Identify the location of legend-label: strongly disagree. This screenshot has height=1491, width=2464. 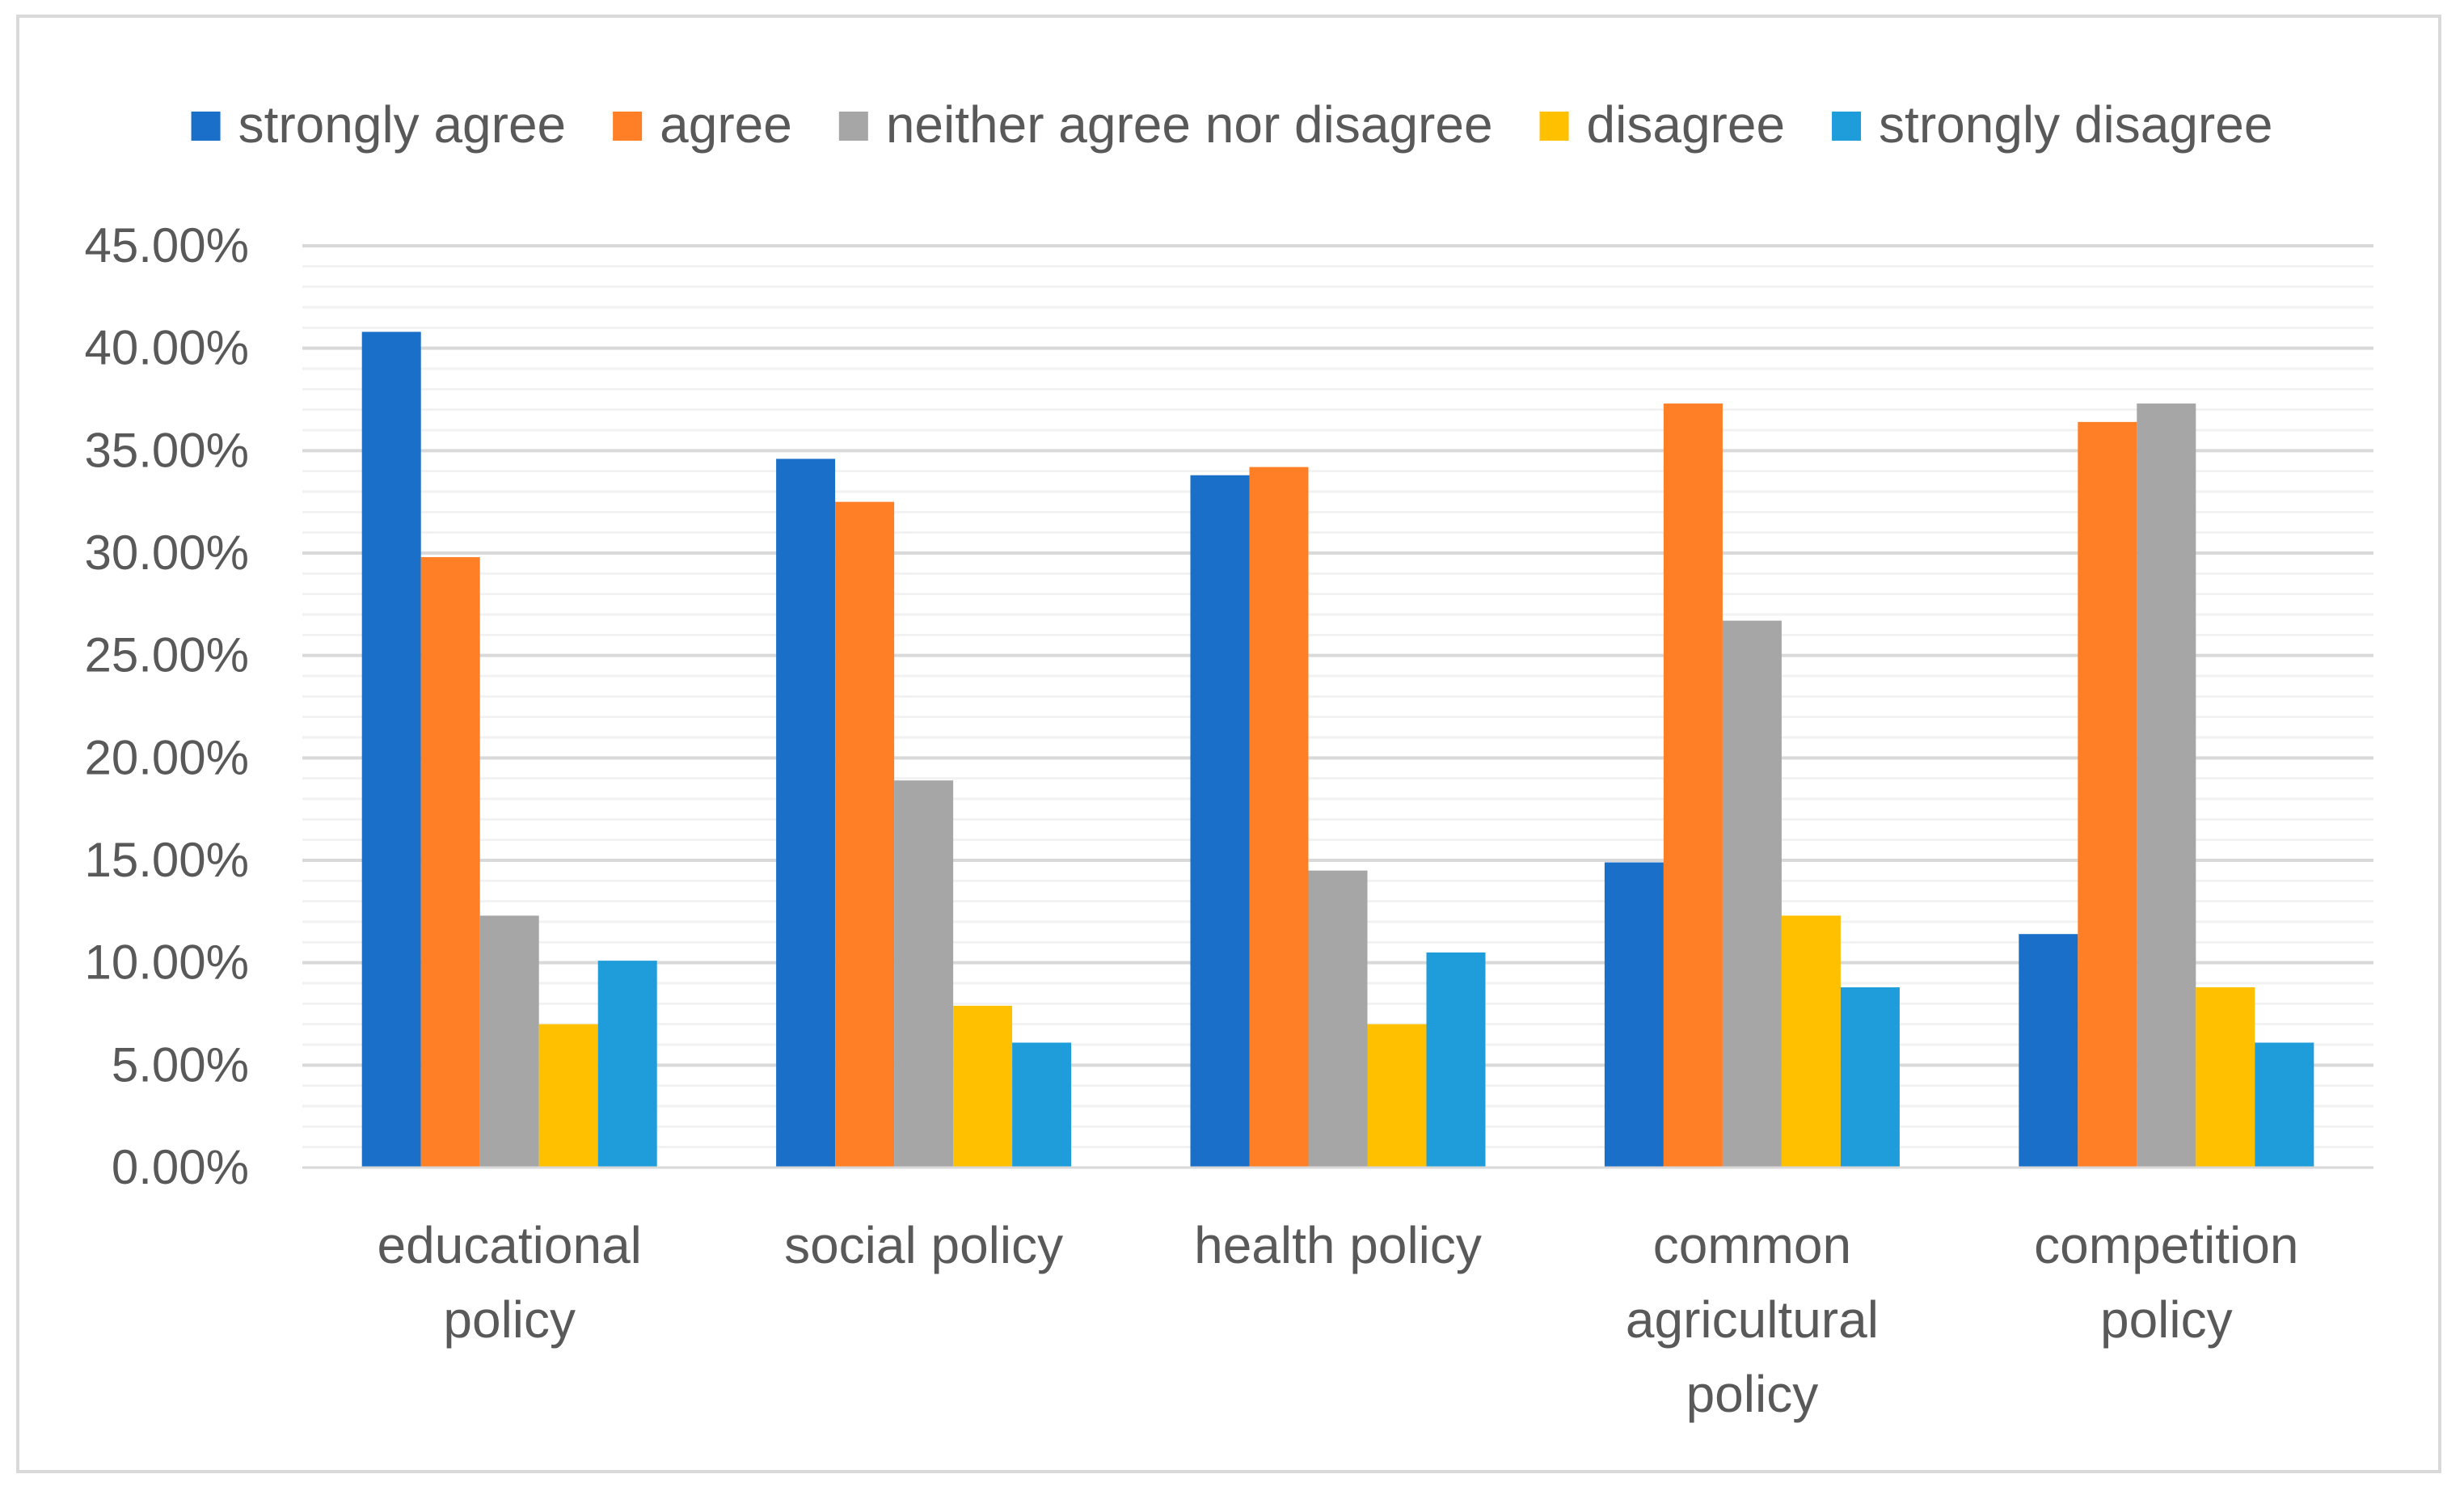
(2076, 124).